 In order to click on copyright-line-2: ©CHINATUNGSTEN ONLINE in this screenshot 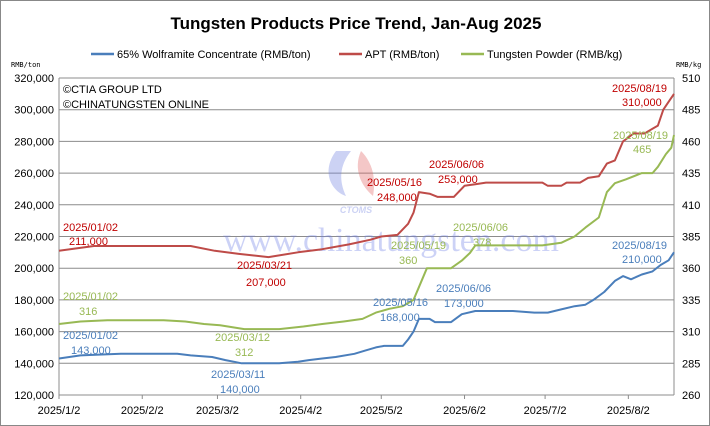, I will do `click(136, 105)`.